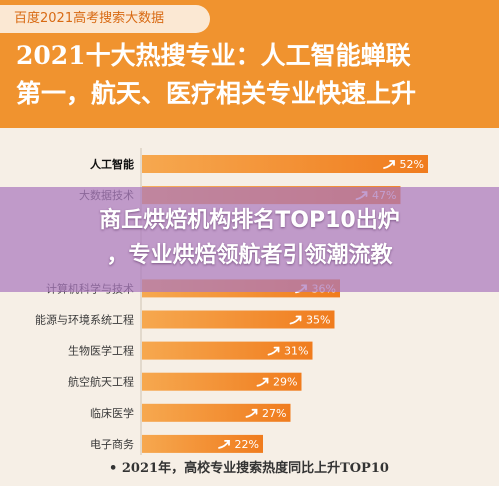 This screenshot has width=499, height=486. Describe the element at coordinates (249, 220) in the screenshot. I see `overlay-line-1: 商丘烘焙机构排名TOP10出炉` at that location.